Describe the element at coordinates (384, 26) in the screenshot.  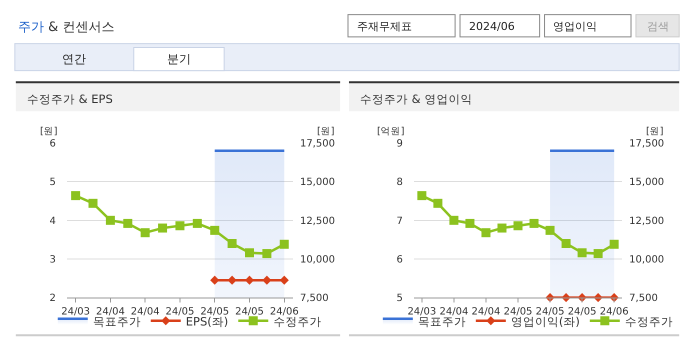
I see `text: 주재무제표` at that location.